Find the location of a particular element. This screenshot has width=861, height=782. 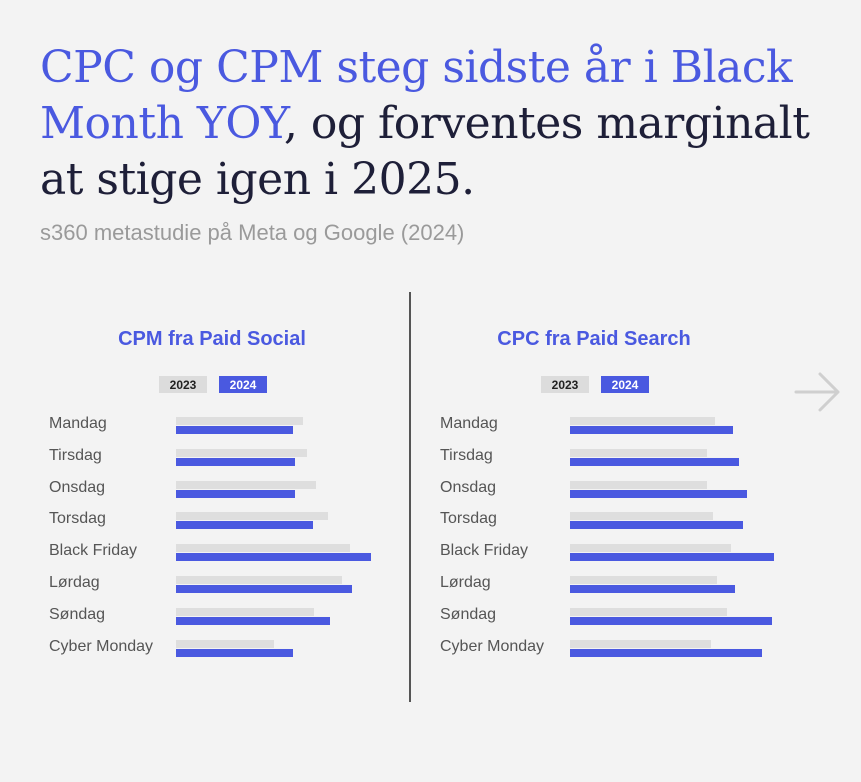

chart-title: CPC fra Paid Search is located at coordinates (594, 339).